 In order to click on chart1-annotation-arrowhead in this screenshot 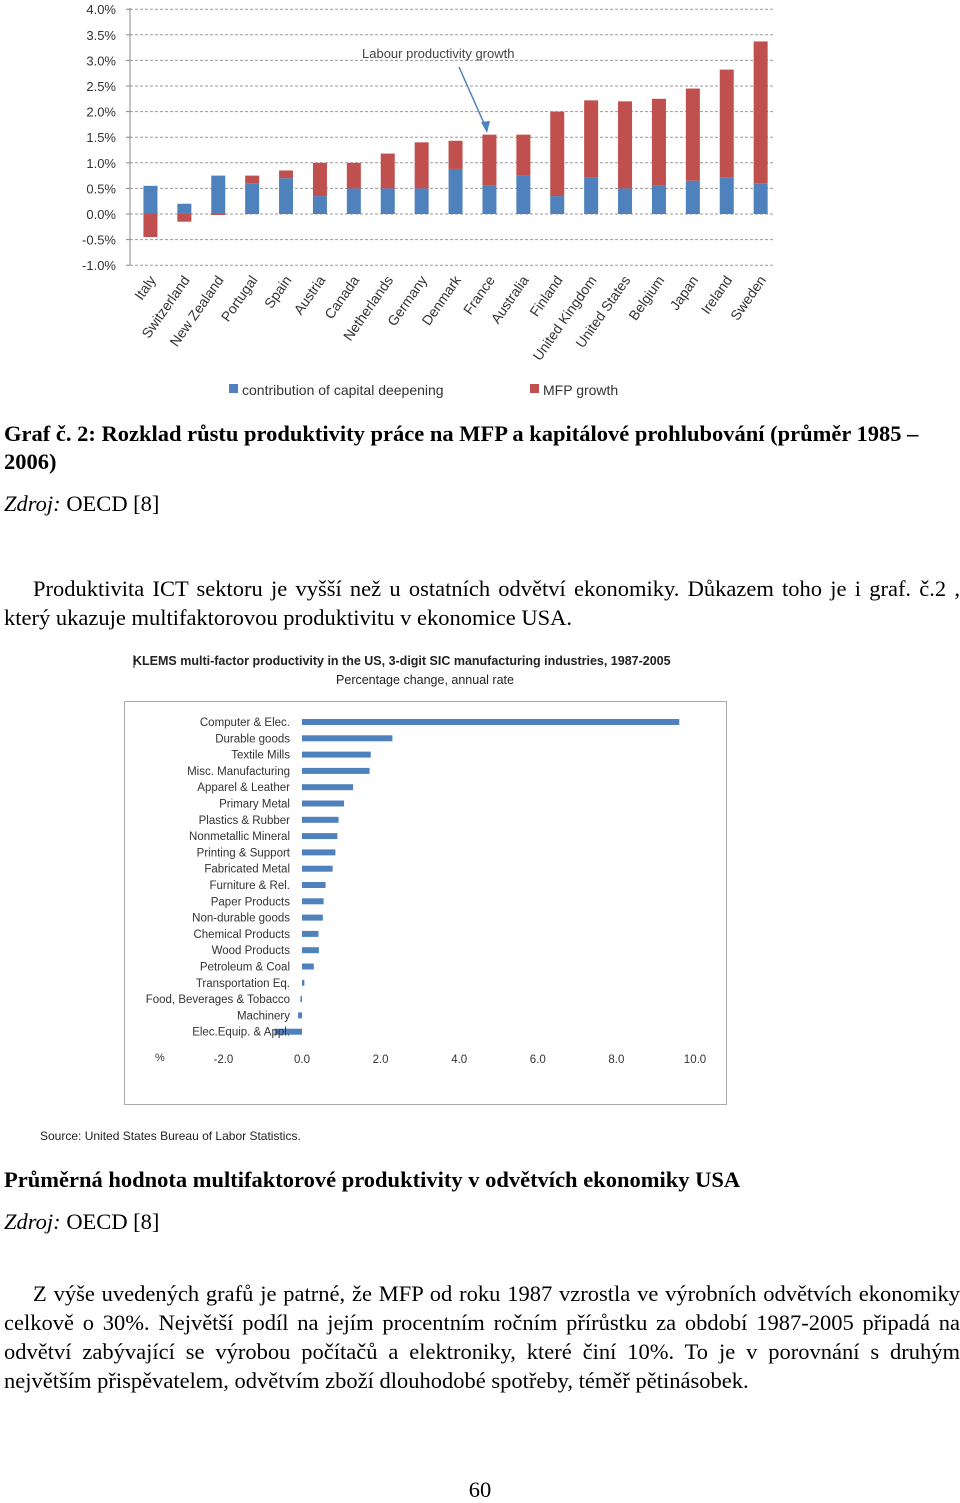, I will do `click(485, 127)`.